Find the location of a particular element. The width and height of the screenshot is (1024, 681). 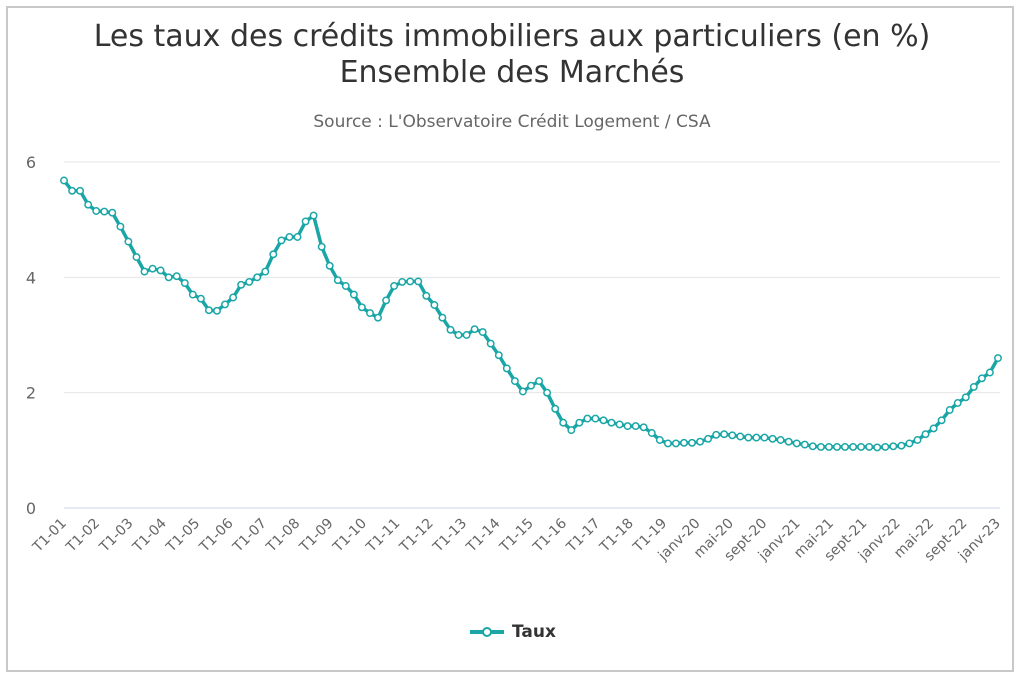

x-tick-label: T1-16 is located at coordinates (550, 535).